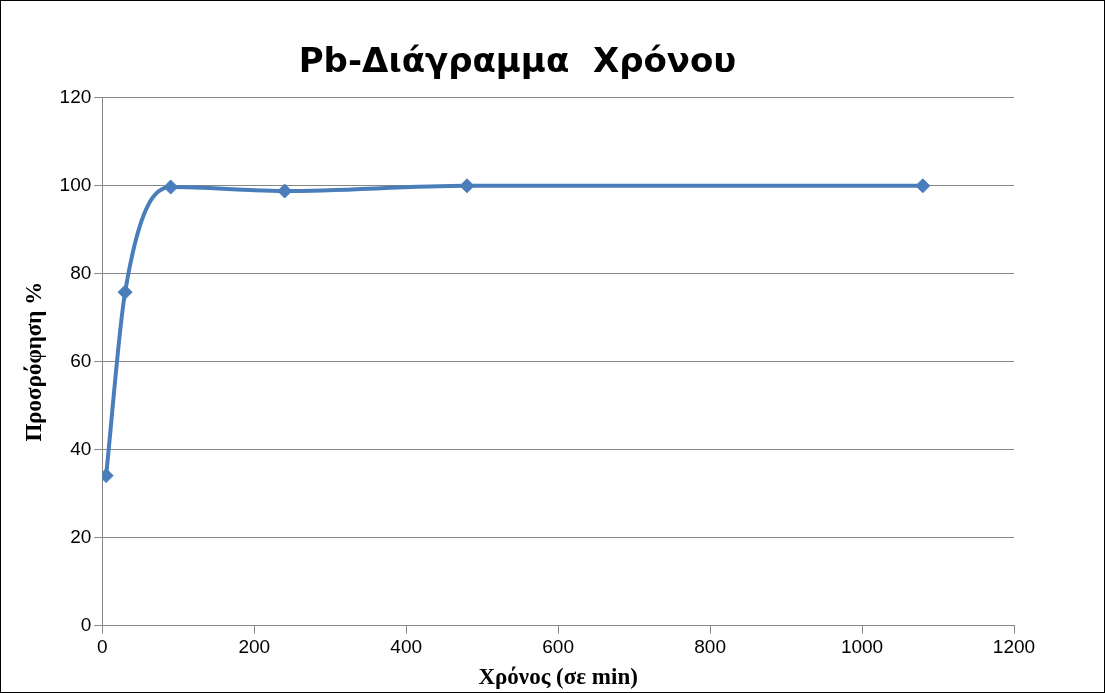  What do you see at coordinates (81, 272) in the screenshot?
I see `y-tick-label: 80` at bounding box center [81, 272].